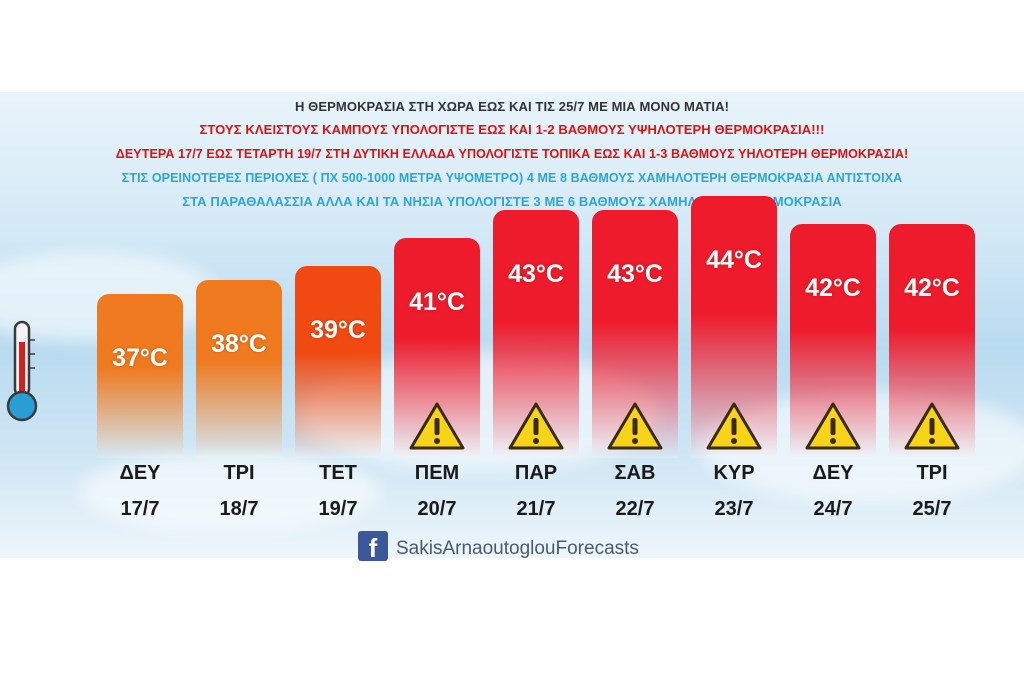  Describe the element at coordinates (338, 330) in the screenshot. I see `temperature-label: 39°C` at that location.